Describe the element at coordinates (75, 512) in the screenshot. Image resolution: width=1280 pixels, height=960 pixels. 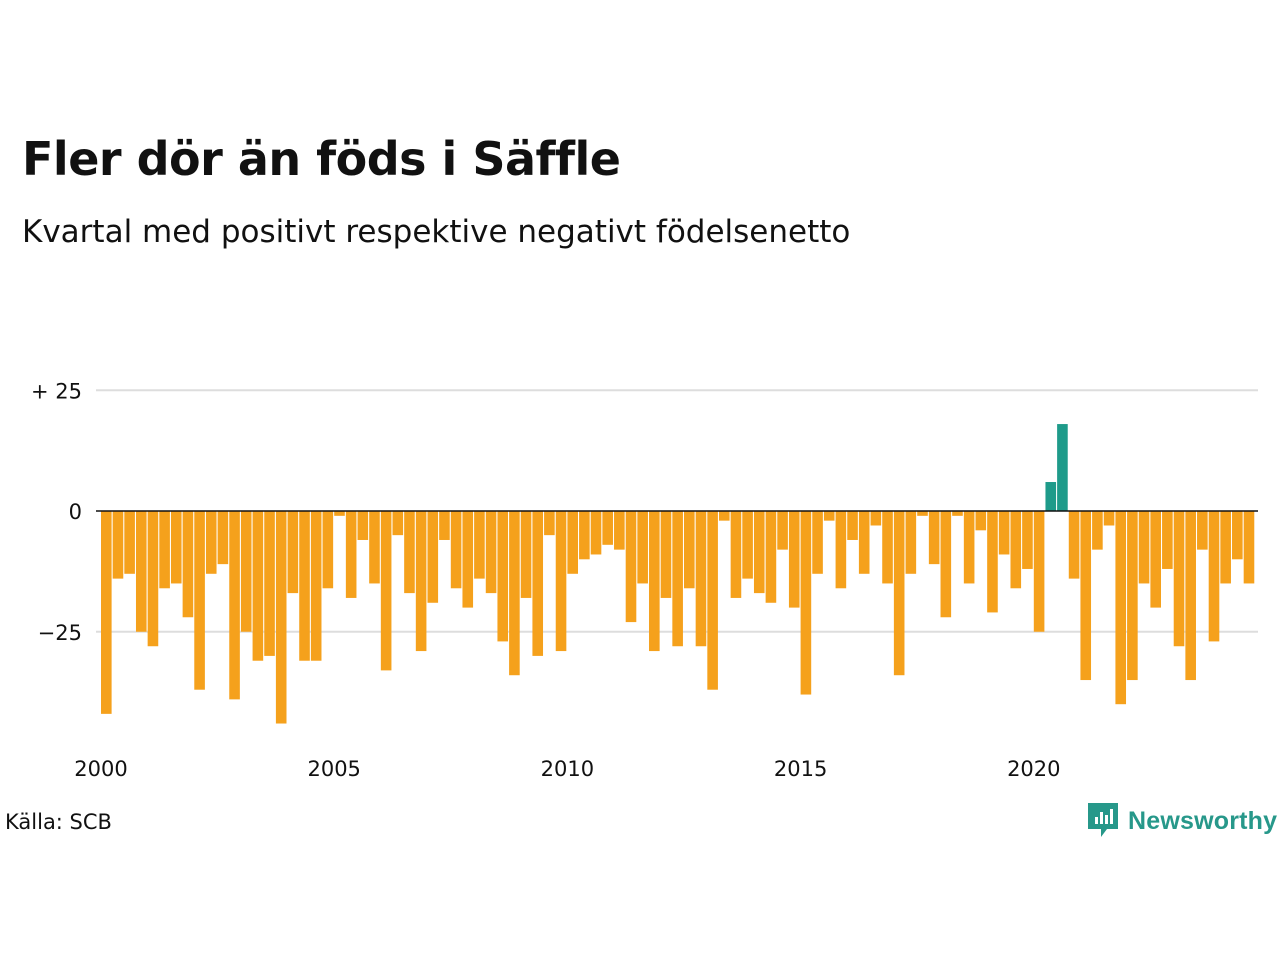
I see `y-tick-label: 0` at that location.